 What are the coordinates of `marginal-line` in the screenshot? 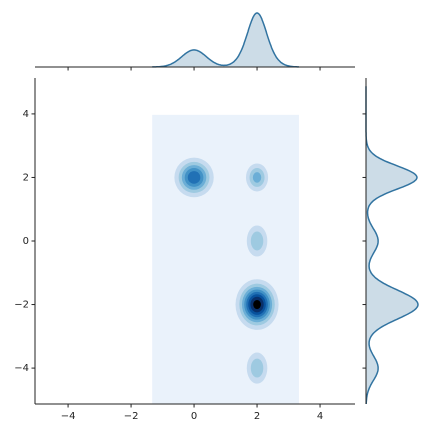 It's located at (225, 40).